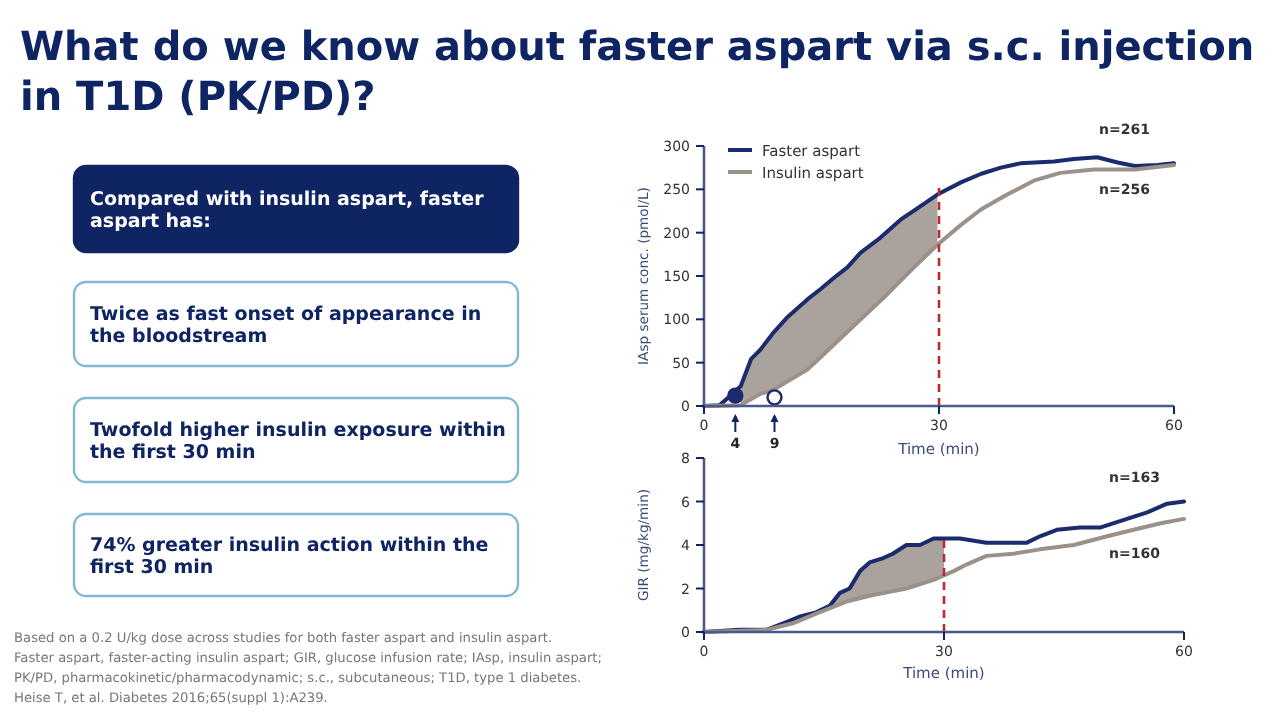  What do you see at coordinates (289, 557) in the screenshot?
I see `text: 74% greater insulin action within the first 30 min` at bounding box center [289, 557].